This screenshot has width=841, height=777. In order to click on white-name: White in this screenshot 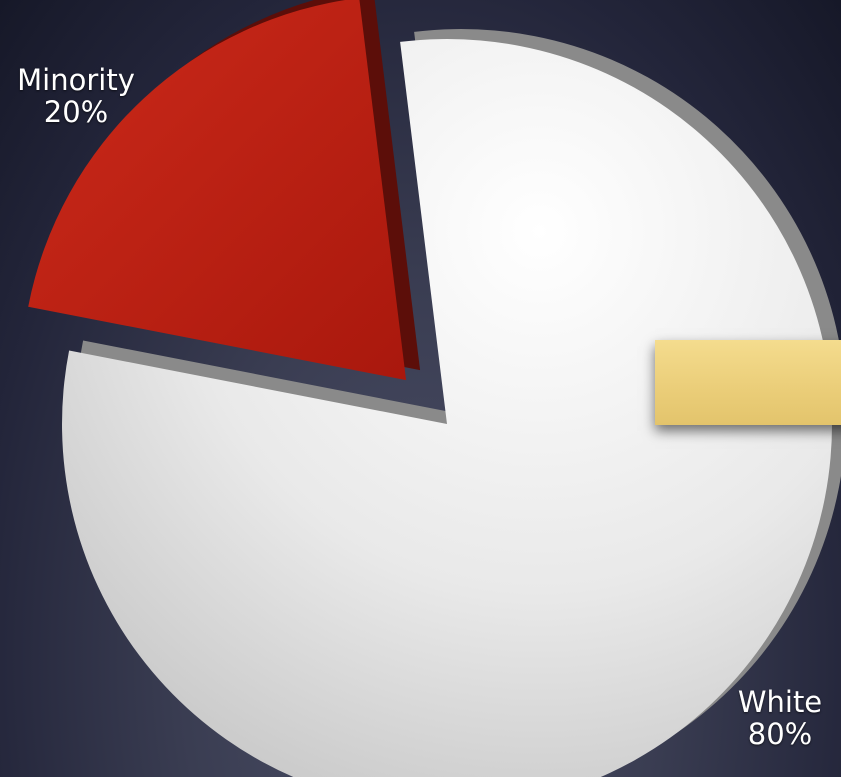, I will do `click(780, 702)`.